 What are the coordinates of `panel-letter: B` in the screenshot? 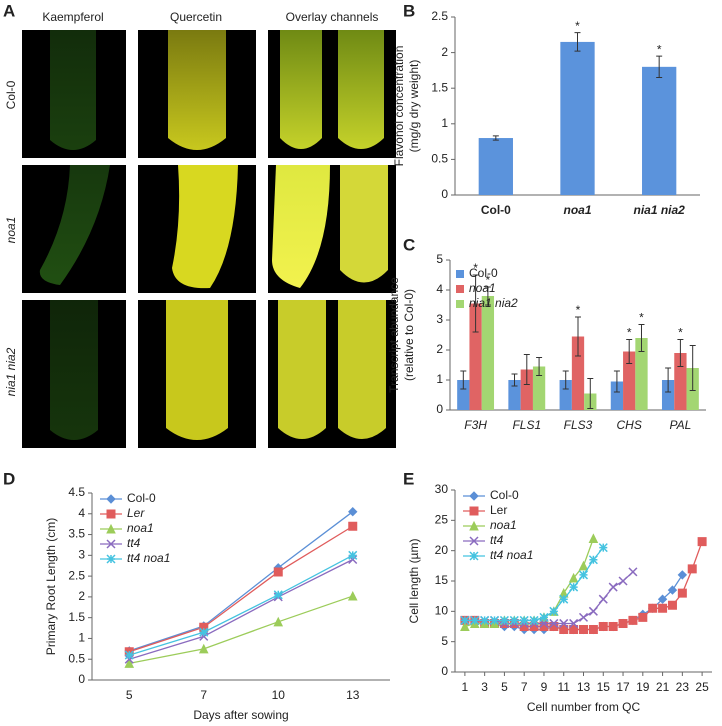 It's located at (409, 10).